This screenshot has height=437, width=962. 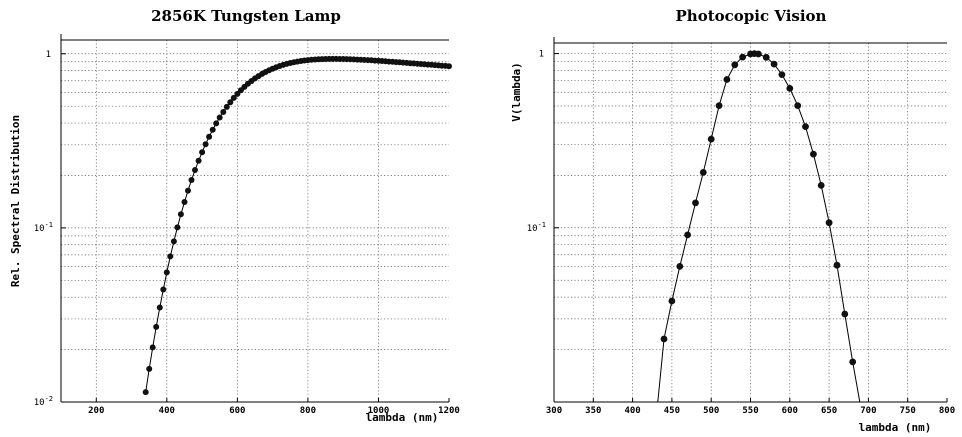 I want to click on y-axis-label: Rel. Spectral Distribution, so click(x=15, y=201).